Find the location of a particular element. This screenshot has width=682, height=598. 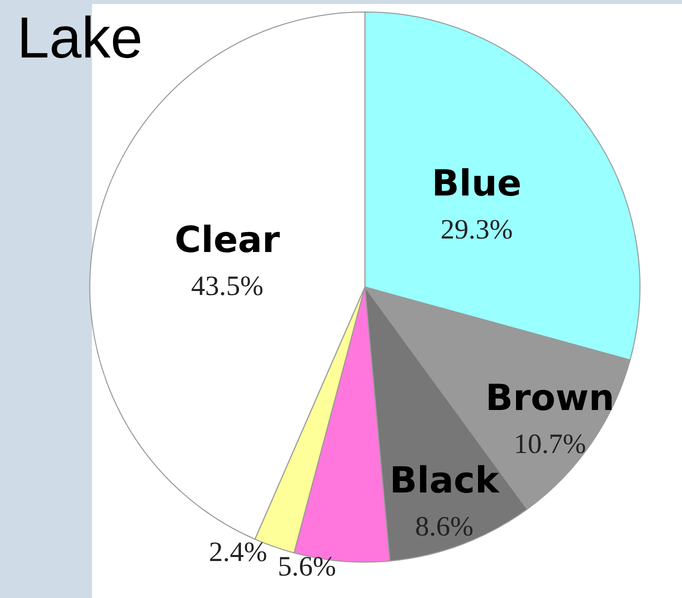

slice-label: Black is located at coordinates (445, 481).